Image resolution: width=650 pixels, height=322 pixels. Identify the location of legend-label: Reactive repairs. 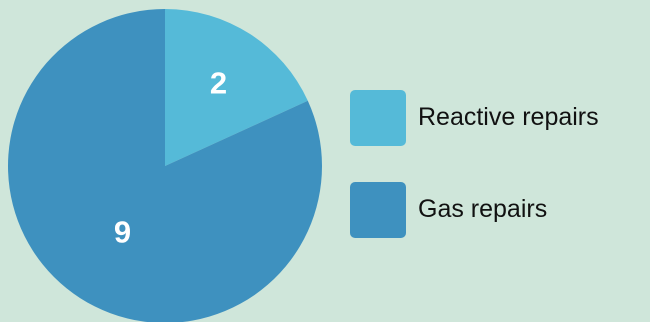
(508, 117).